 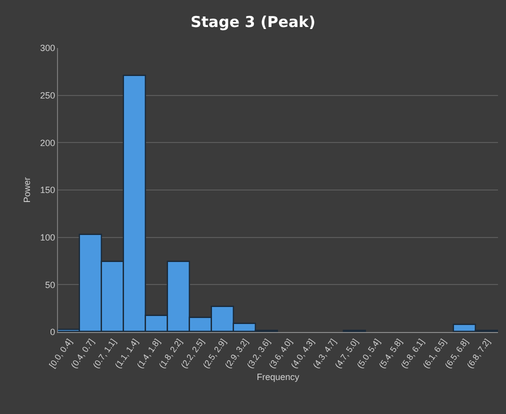 What do you see at coordinates (53, 332) in the screenshot?
I see `y-tick-label: 0` at bounding box center [53, 332].